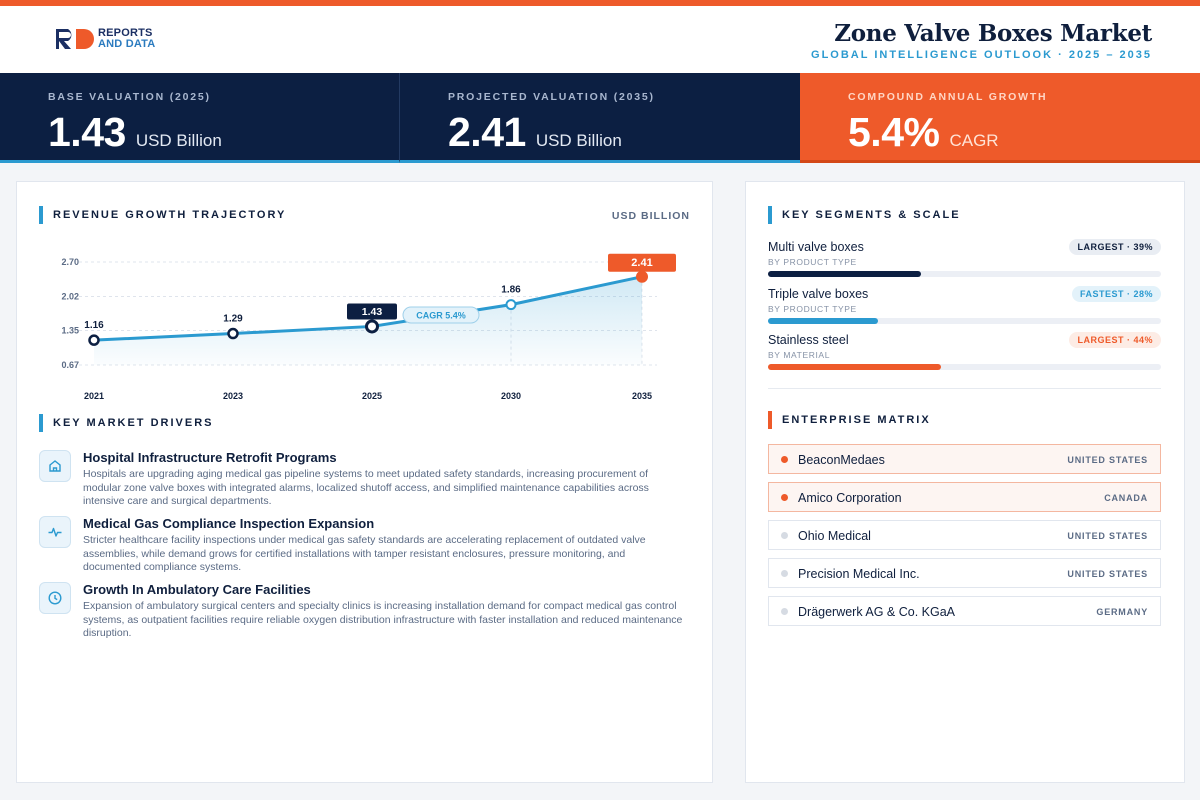 The height and width of the screenshot is (800, 1200). Describe the element at coordinates (233, 319) in the screenshot. I see `value-label: 1.29` at that location.